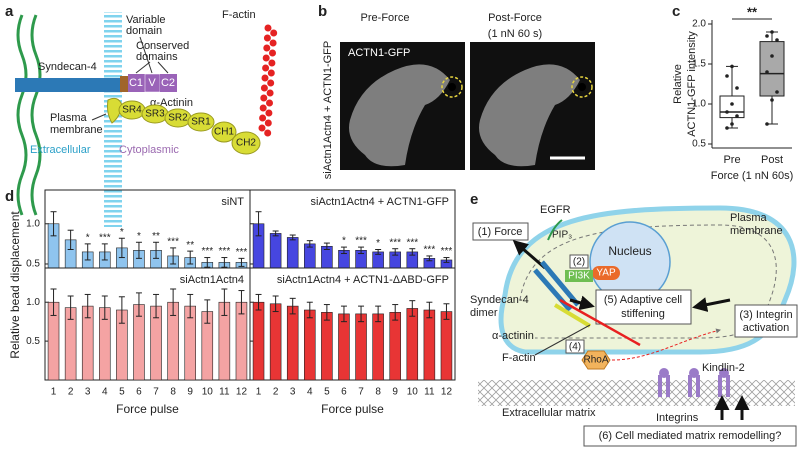 The image size is (800, 451). What do you see at coordinates (723, 368) in the screenshot?
I see `label: Kindlin-2` at bounding box center [723, 368].